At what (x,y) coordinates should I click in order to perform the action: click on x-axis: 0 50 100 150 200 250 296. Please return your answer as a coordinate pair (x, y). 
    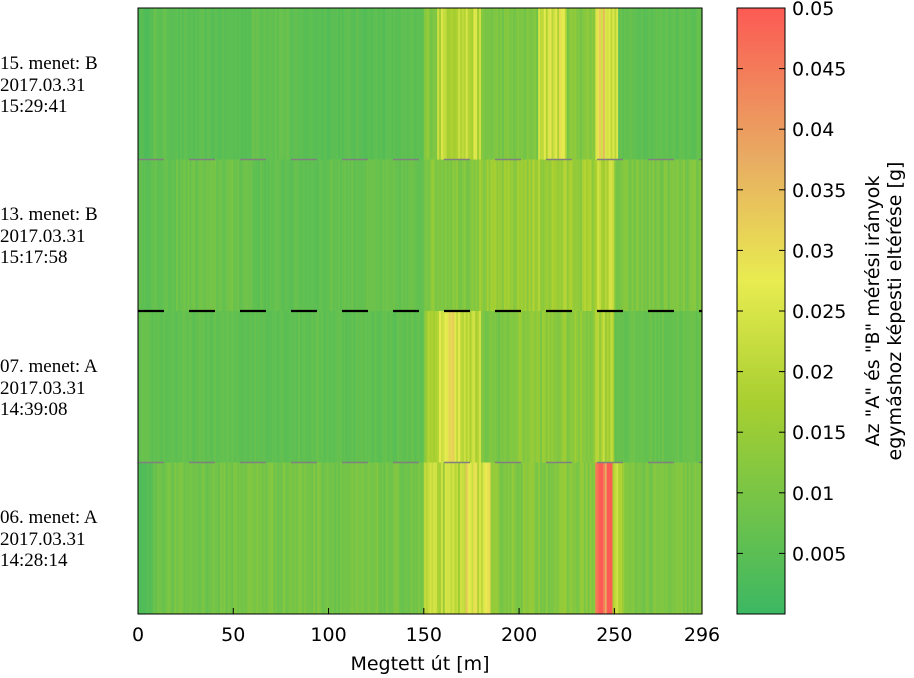
    Looking at the image, I should click on (426, 627).